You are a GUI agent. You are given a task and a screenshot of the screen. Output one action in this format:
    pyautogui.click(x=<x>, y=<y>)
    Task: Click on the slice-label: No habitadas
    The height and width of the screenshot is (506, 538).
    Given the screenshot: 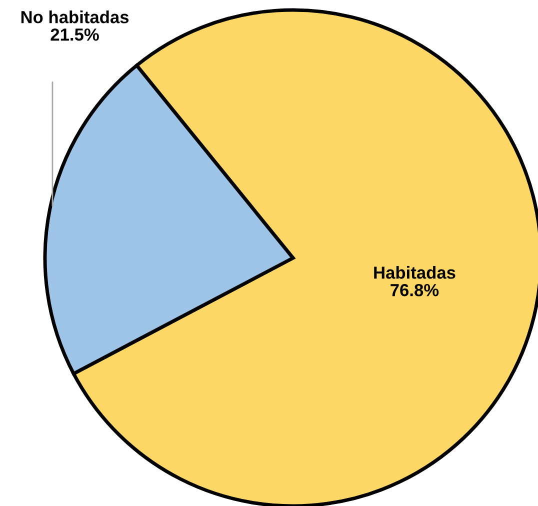 What is the action you would take?
    pyautogui.click(x=75, y=17)
    